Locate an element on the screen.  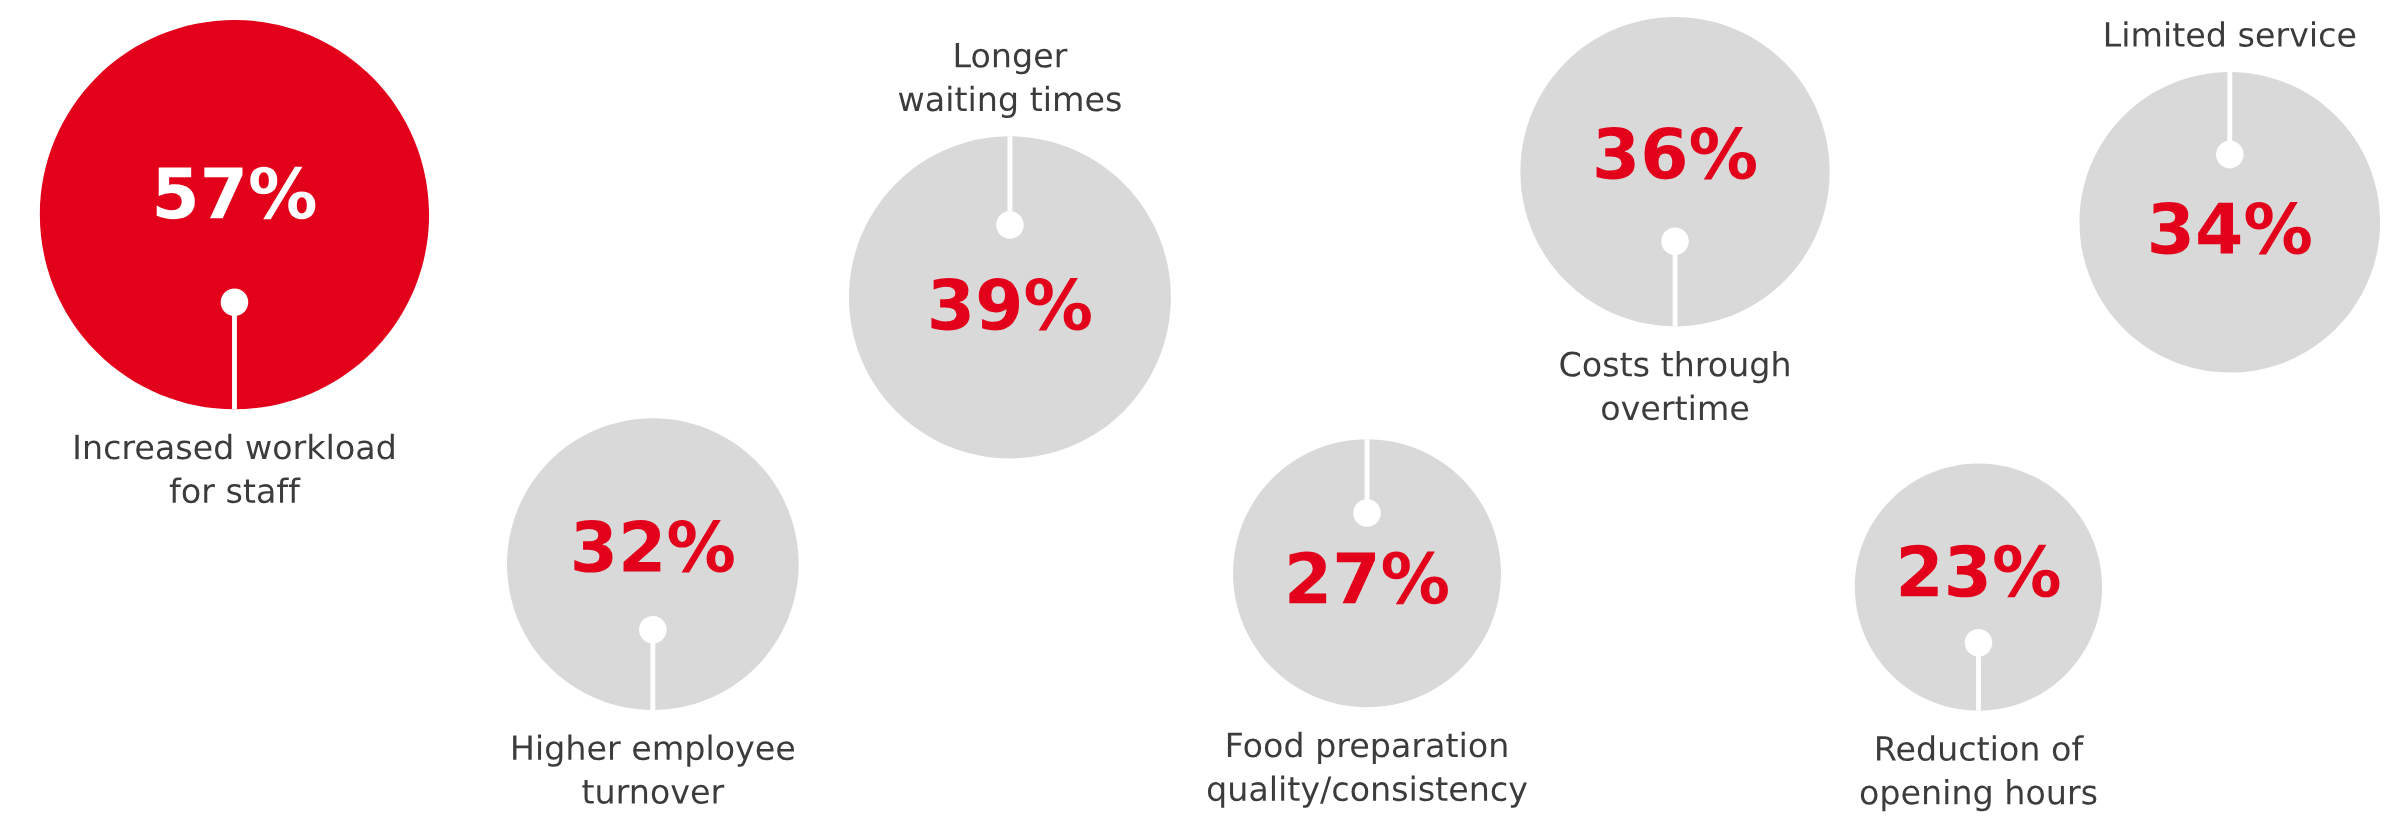
data-label: 27% is located at coordinates (1368, 578).